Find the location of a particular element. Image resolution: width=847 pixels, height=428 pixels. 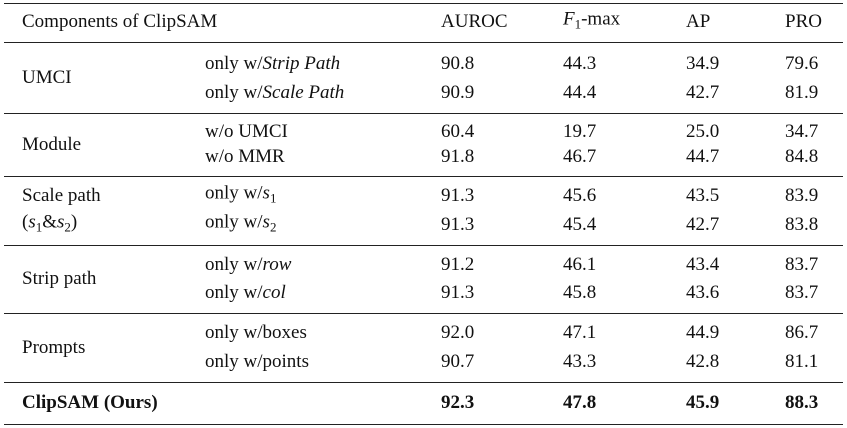

text-segment: only w/boxes is located at coordinates (256, 333).